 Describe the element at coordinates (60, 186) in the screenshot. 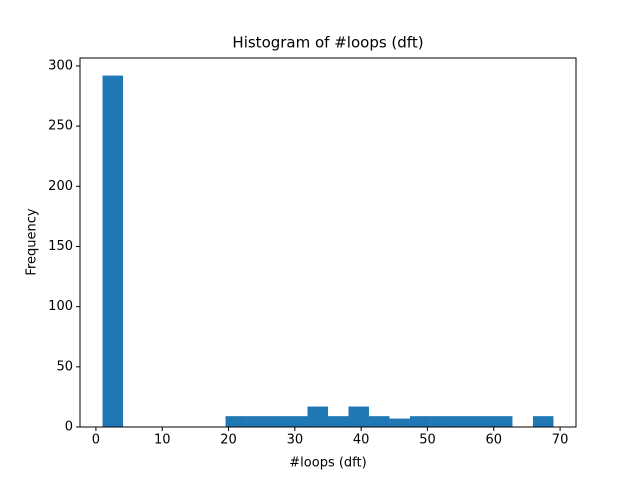

I see `y-tick-label: 200` at that location.